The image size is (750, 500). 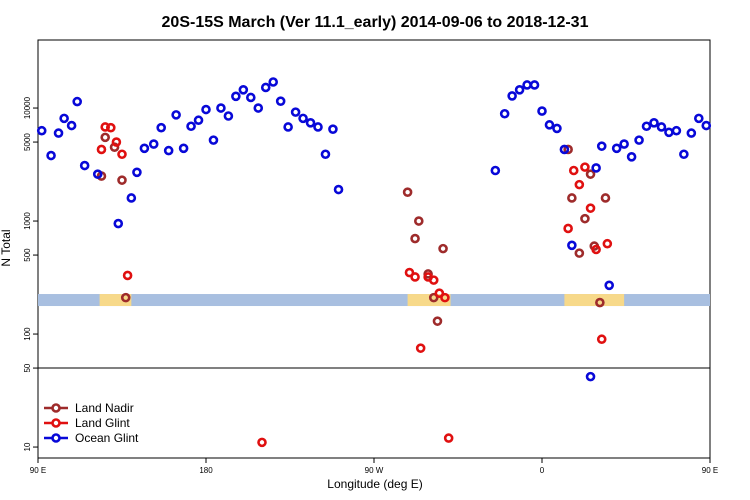 I want to click on x-tick-label: 90 E, so click(x=38, y=470).